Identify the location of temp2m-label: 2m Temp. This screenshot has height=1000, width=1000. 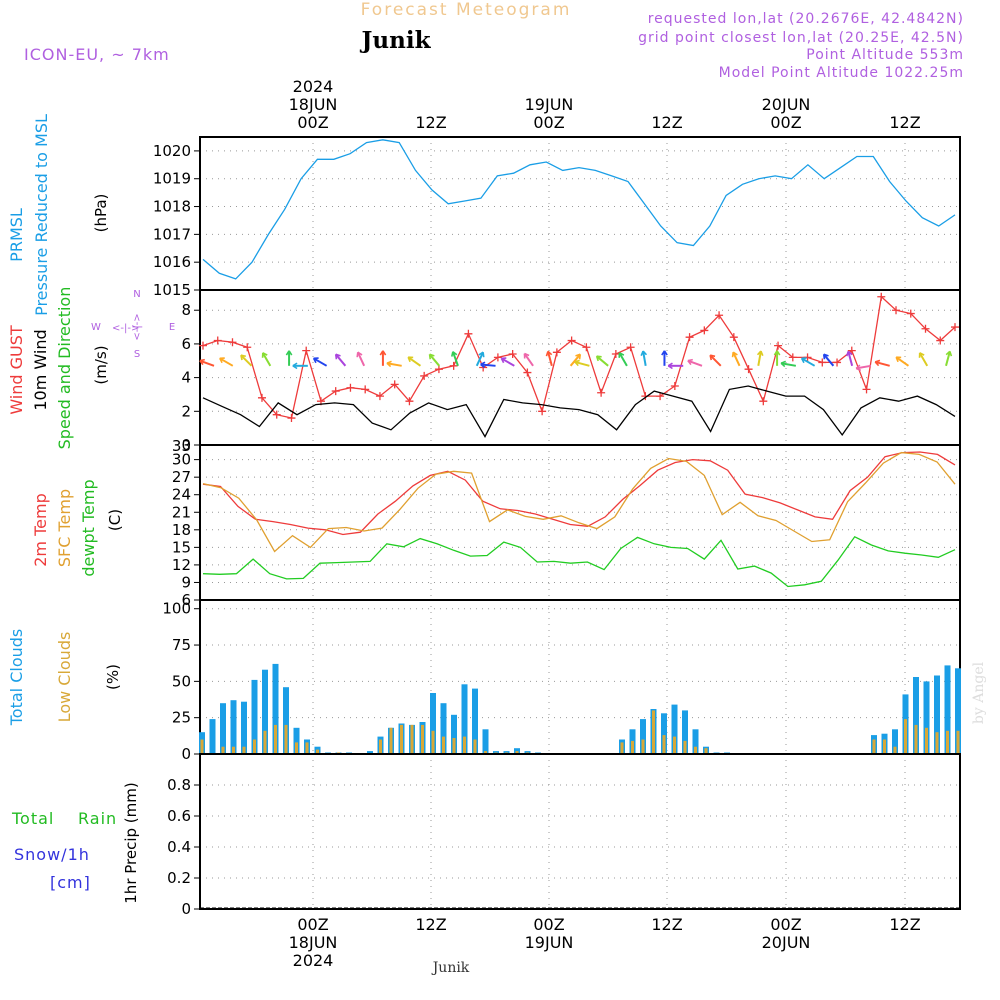
(40, 530).